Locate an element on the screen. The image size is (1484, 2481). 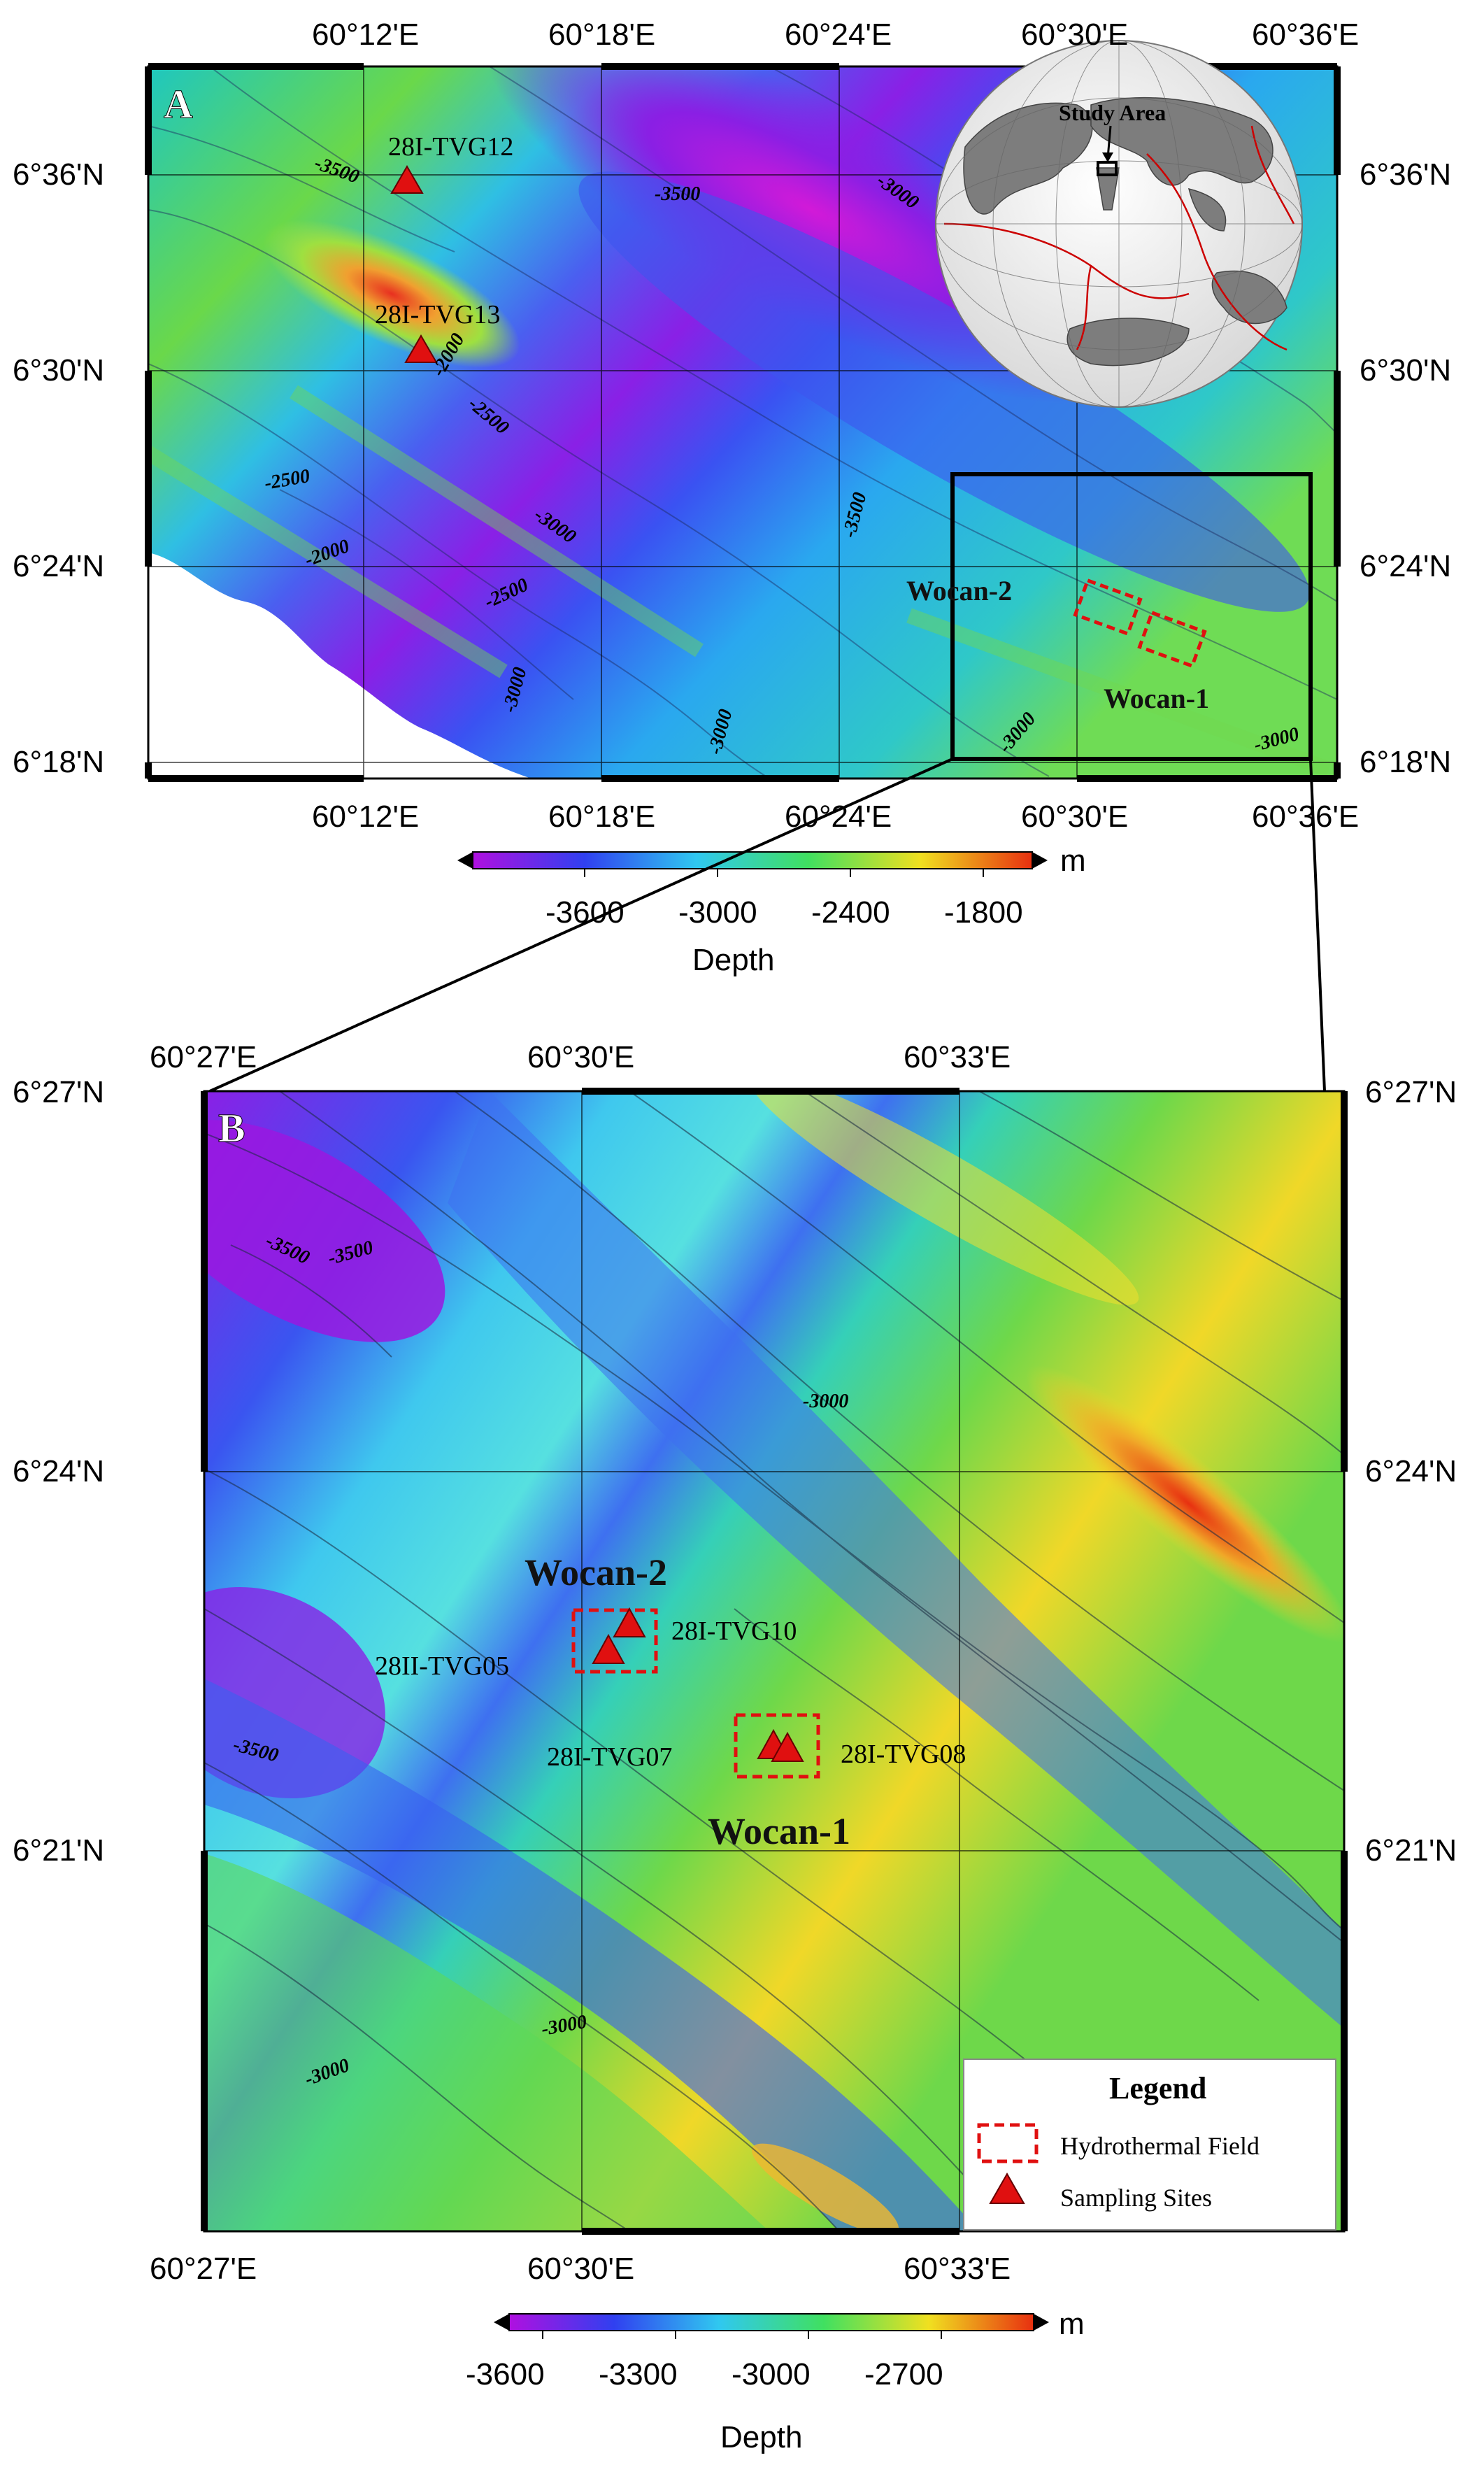
site-label-tvg05: 28II-TVG05 is located at coordinates (442, 1666).